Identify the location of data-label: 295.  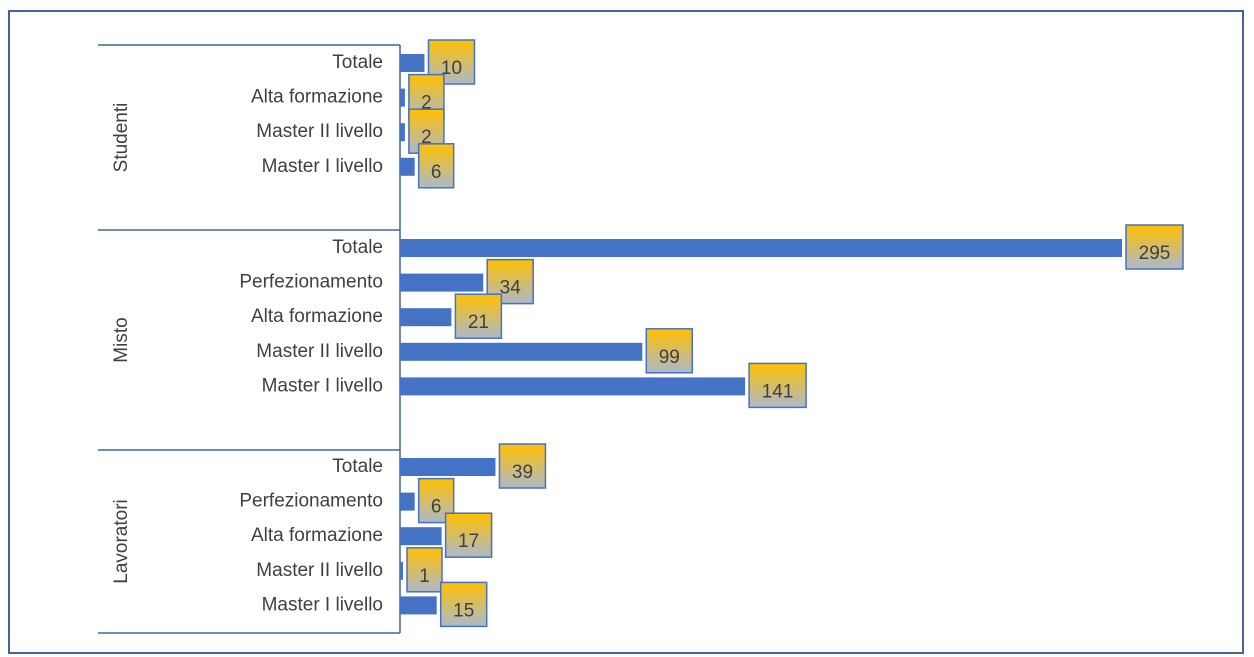
(1155, 253).